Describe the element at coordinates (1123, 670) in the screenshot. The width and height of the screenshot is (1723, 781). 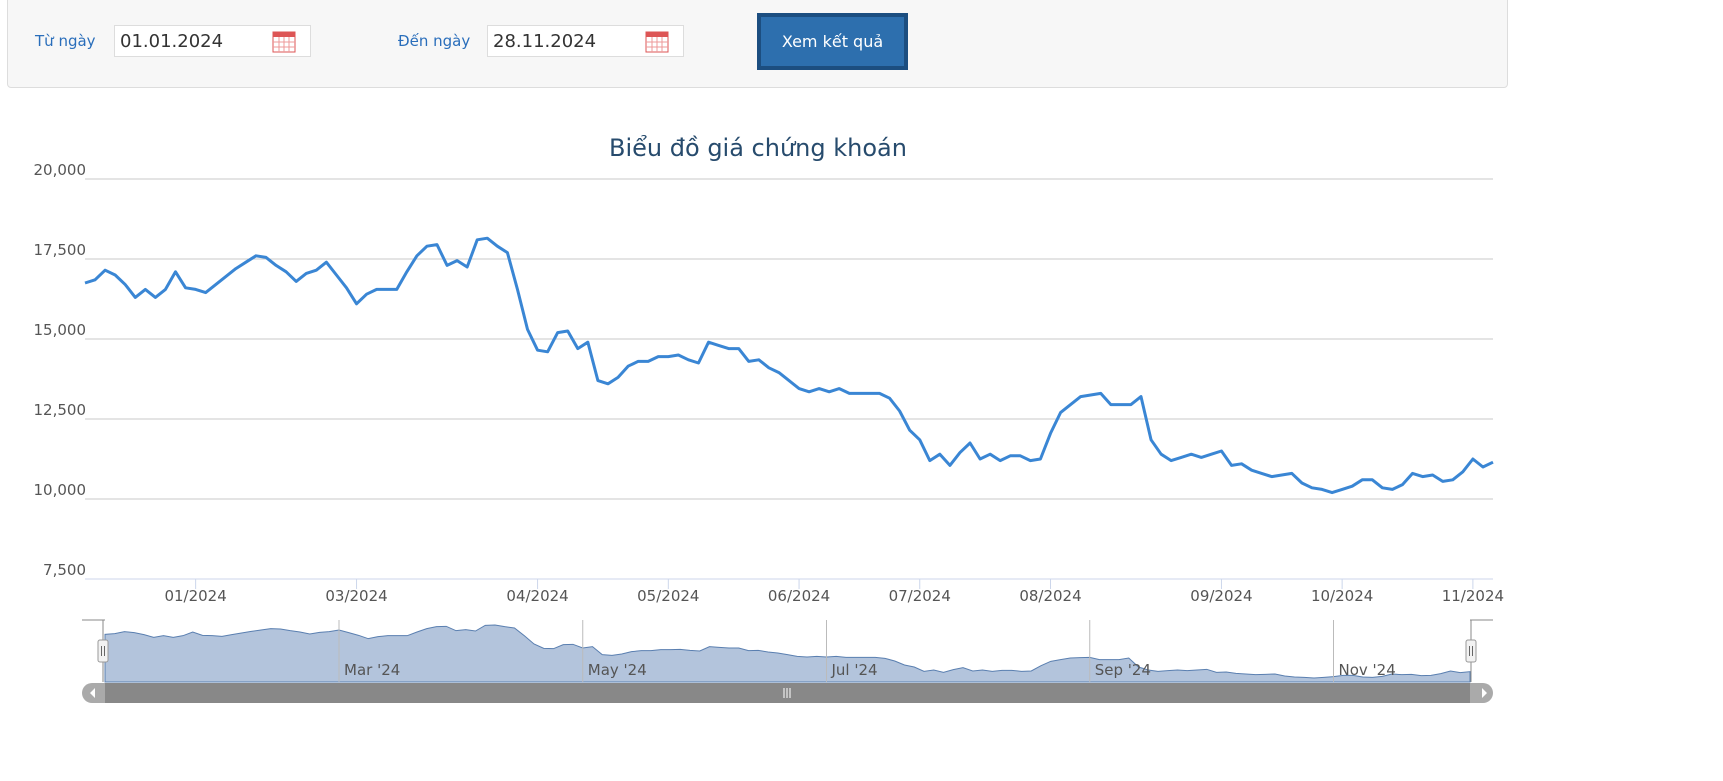
I see `navigator-label: Sep '24` at that location.